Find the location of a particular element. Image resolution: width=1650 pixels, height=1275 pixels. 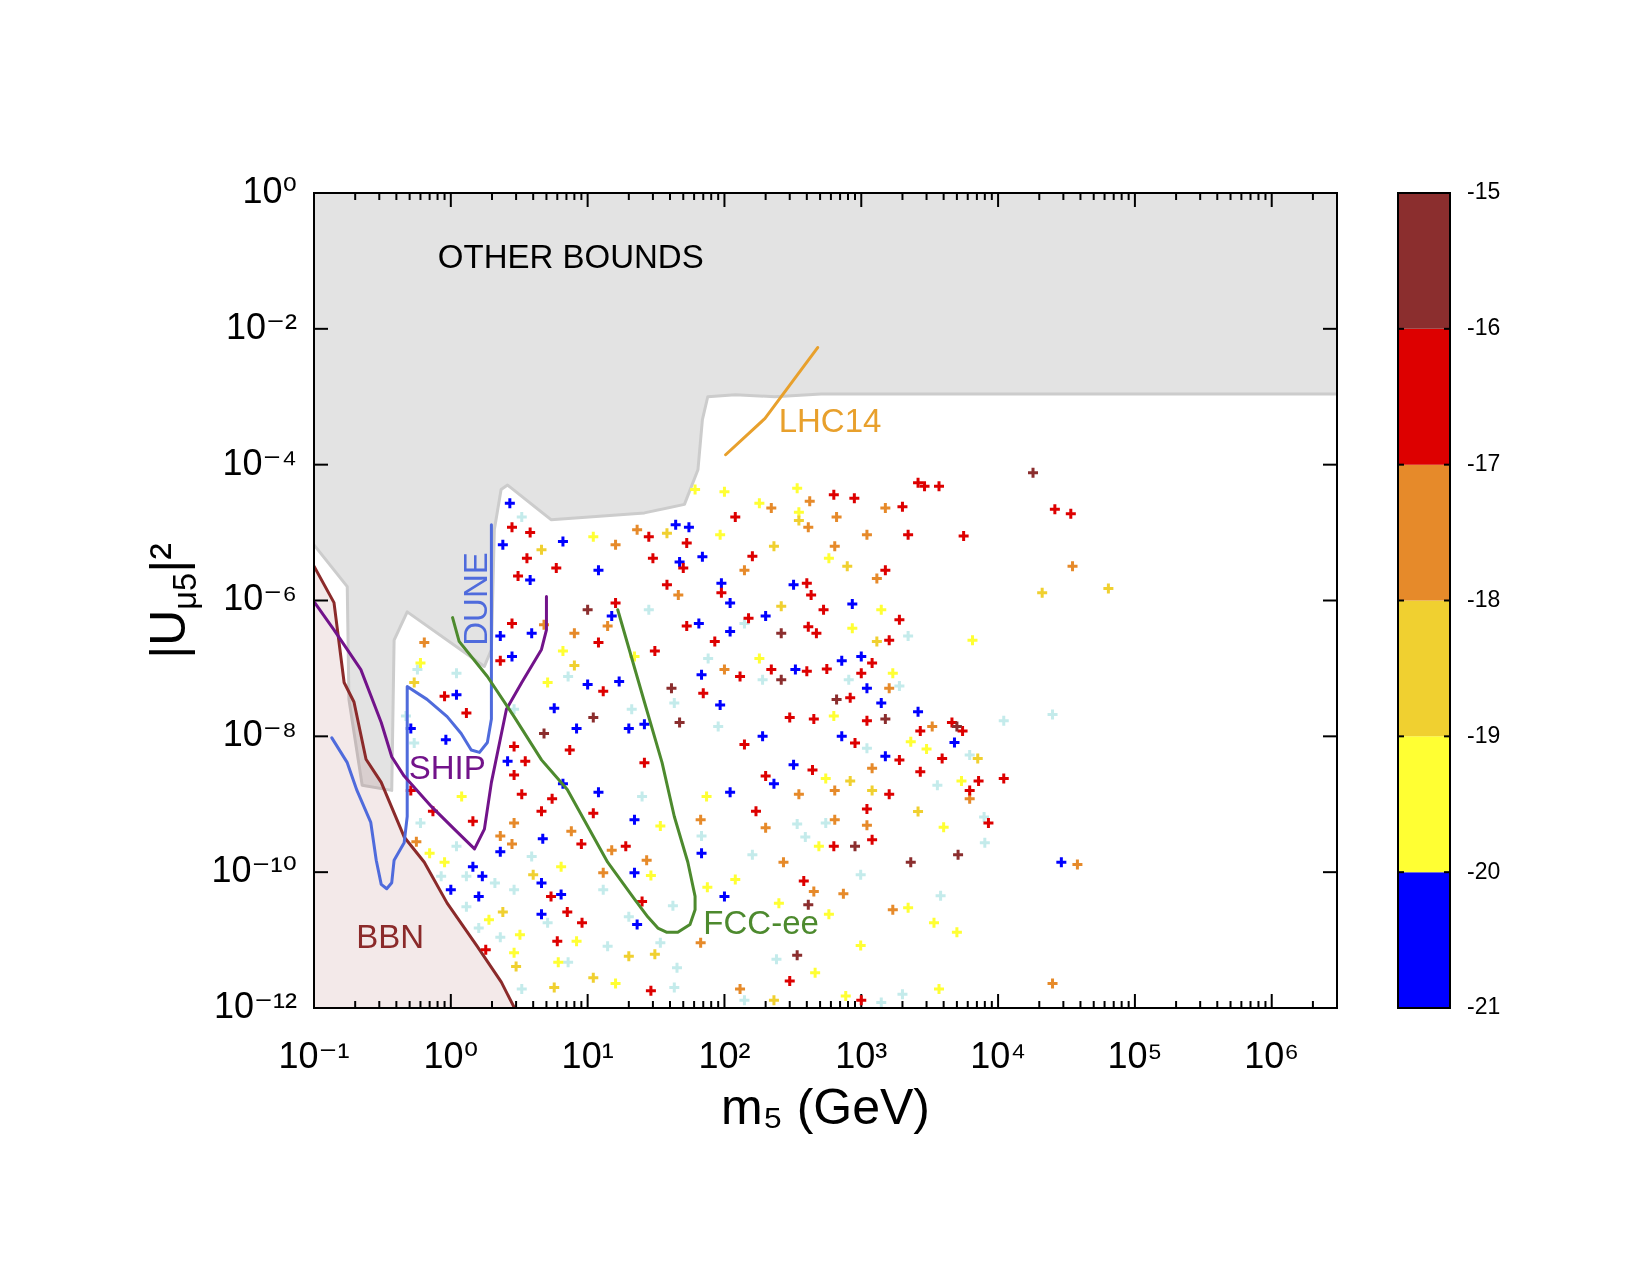

series-label: FCC-ee is located at coordinates (761, 922).